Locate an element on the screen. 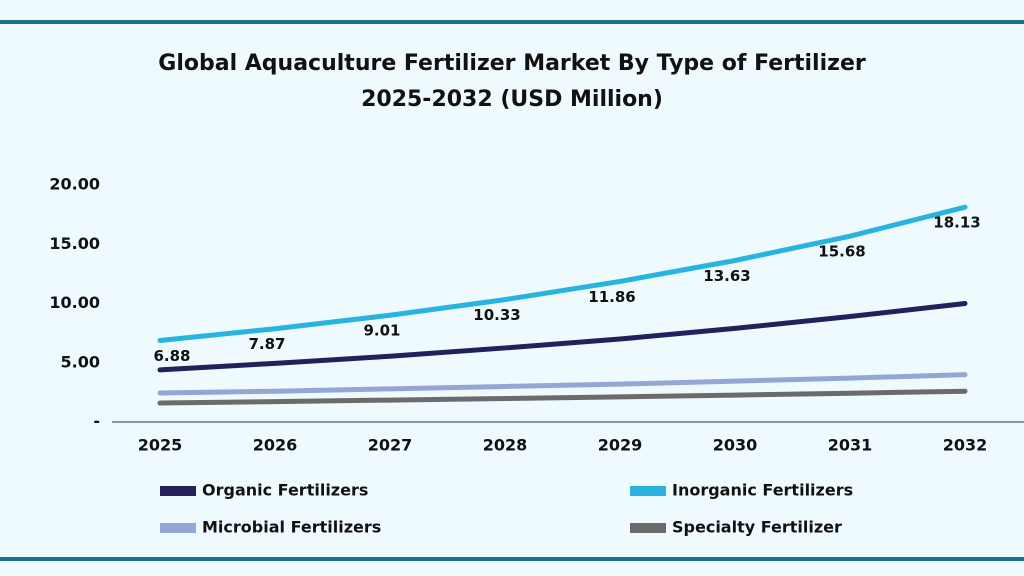 The height and width of the screenshot is (576, 1024). legend-label: Microbial Fertilizers is located at coordinates (291, 527).